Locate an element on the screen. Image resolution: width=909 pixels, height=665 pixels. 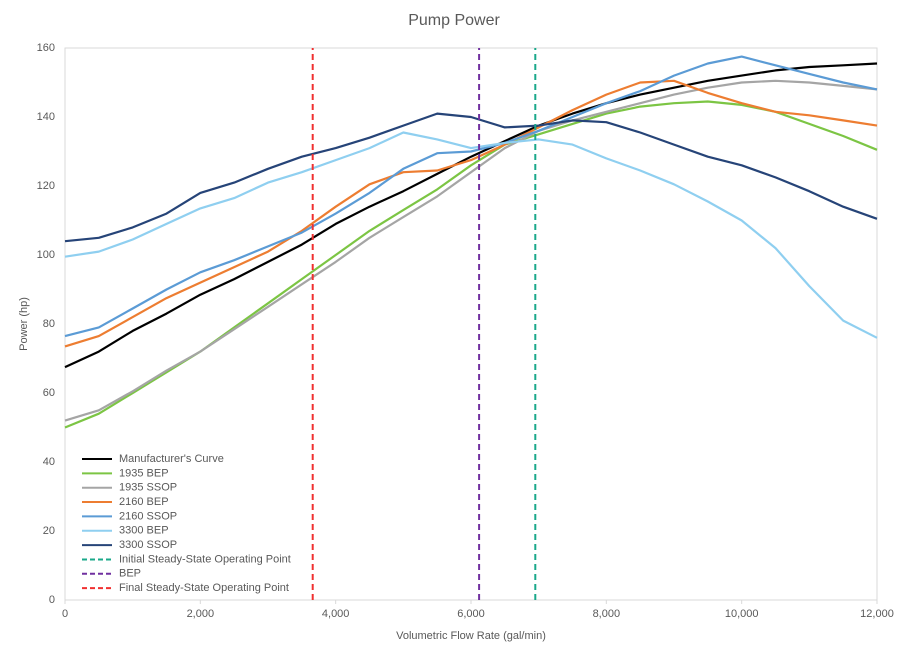
x-tick-label: 8,000 is located at coordinates (607, 614).